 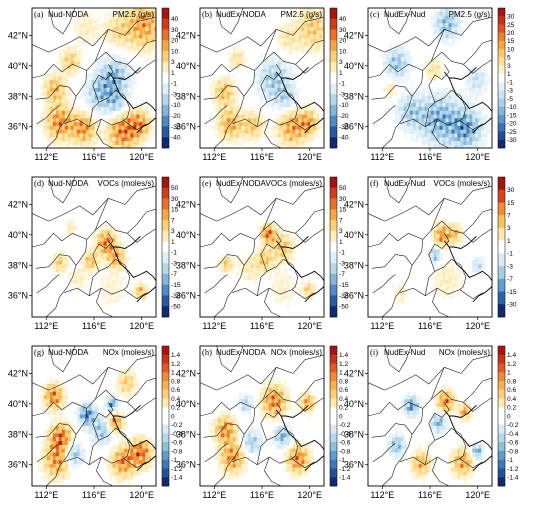 I want to click on lat-tick-label: 36°N, so click(x=186, y=127).